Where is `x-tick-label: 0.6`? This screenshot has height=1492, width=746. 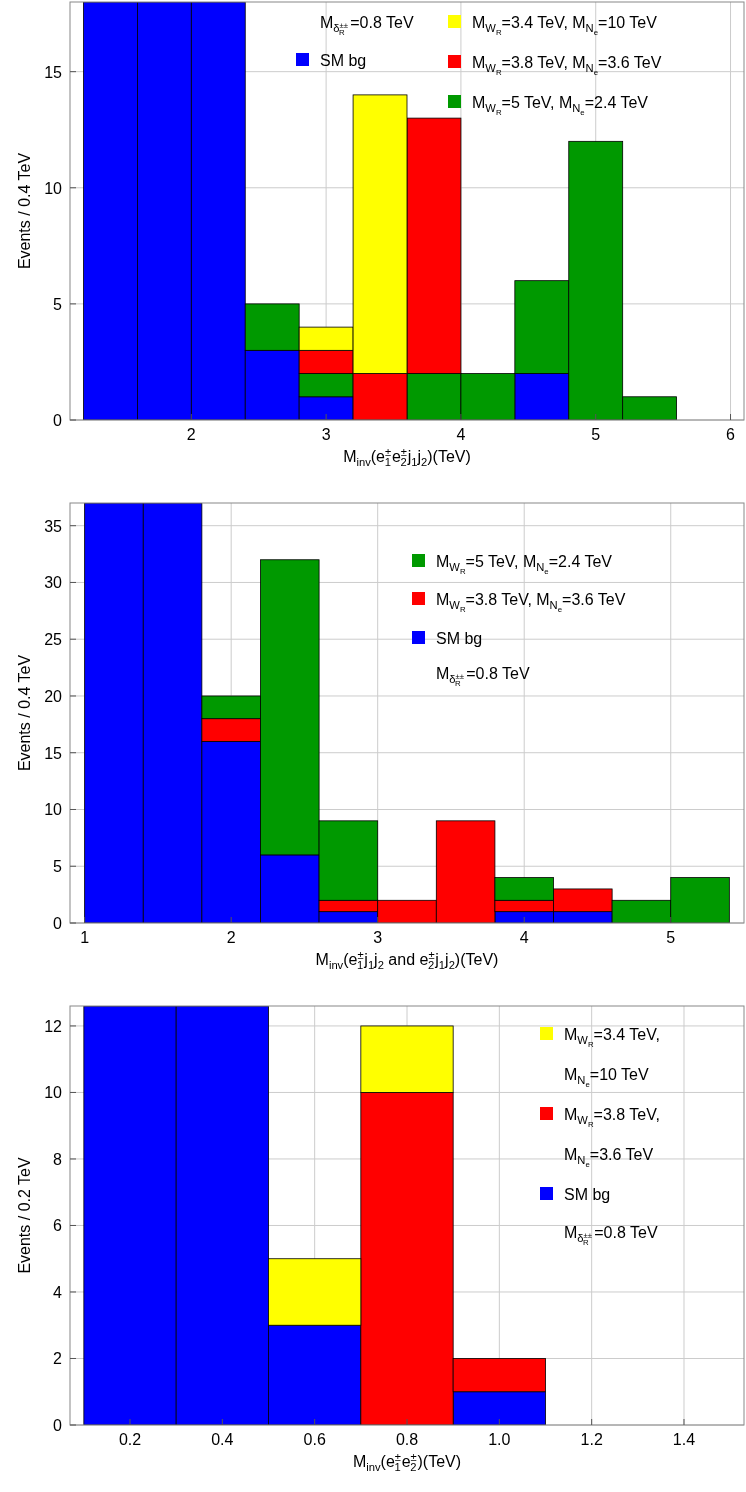
x-tick-label: 0.6 is located at coordinates (314, 1439).